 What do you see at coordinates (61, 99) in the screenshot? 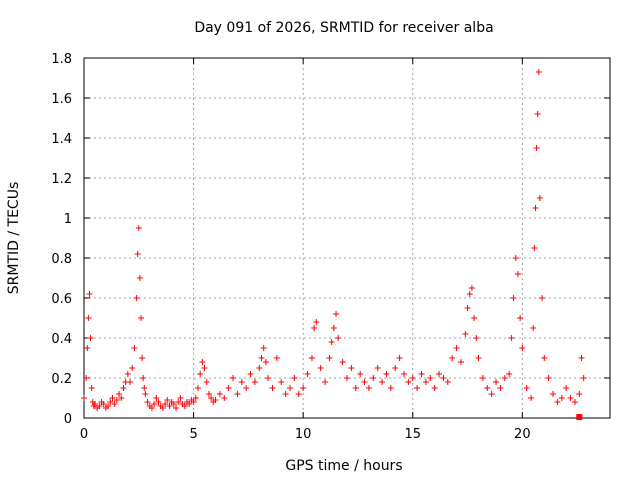
I see `y-tick-label: 1.6` at bounding box center [61, 99].